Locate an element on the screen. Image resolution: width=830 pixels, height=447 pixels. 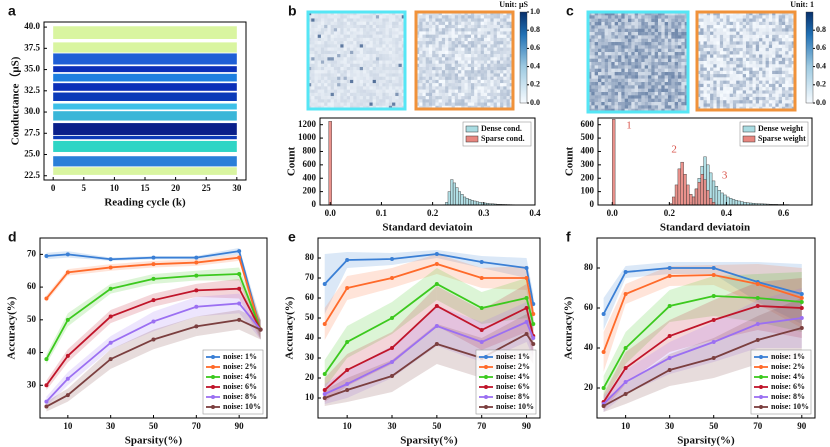
conductance-band is located at coordinates (145, 96).